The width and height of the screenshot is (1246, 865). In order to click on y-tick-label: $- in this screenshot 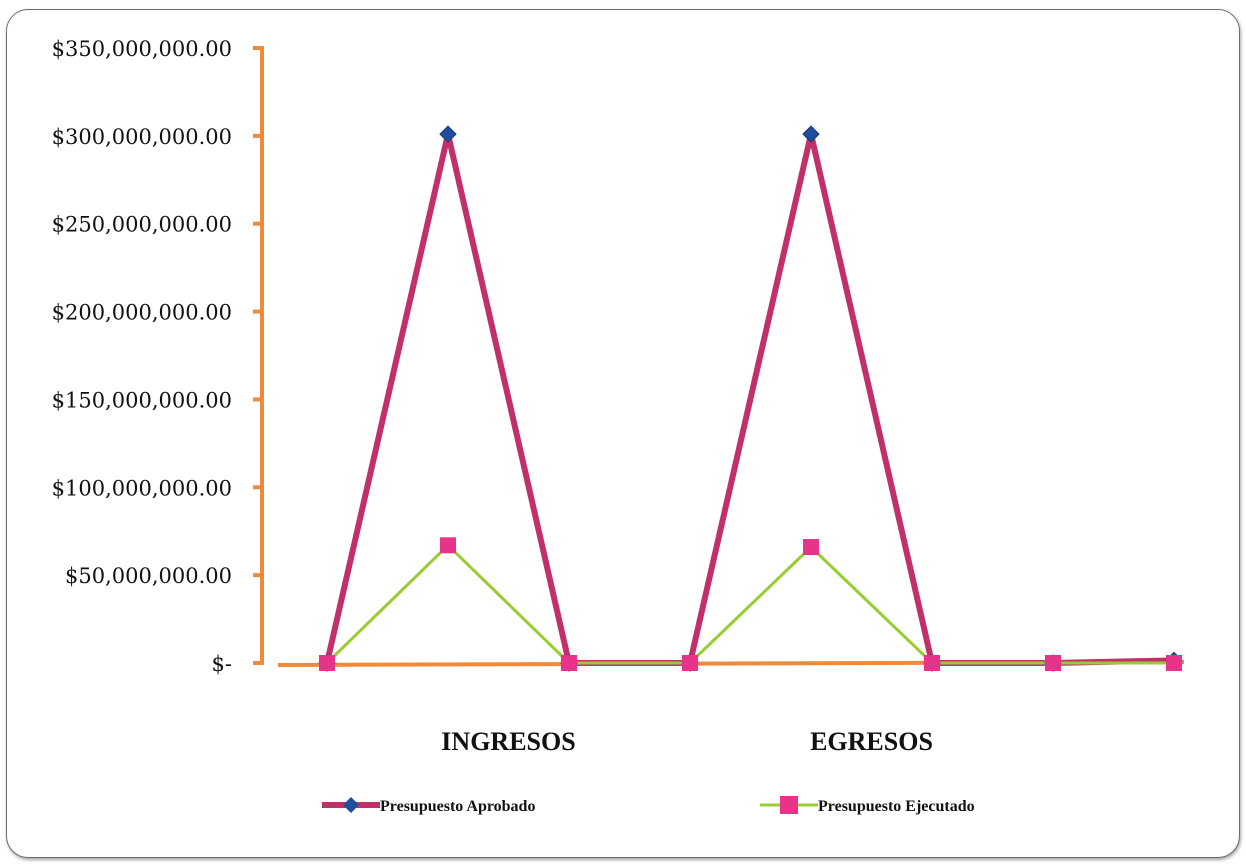, I will do `click(222, 664)`.